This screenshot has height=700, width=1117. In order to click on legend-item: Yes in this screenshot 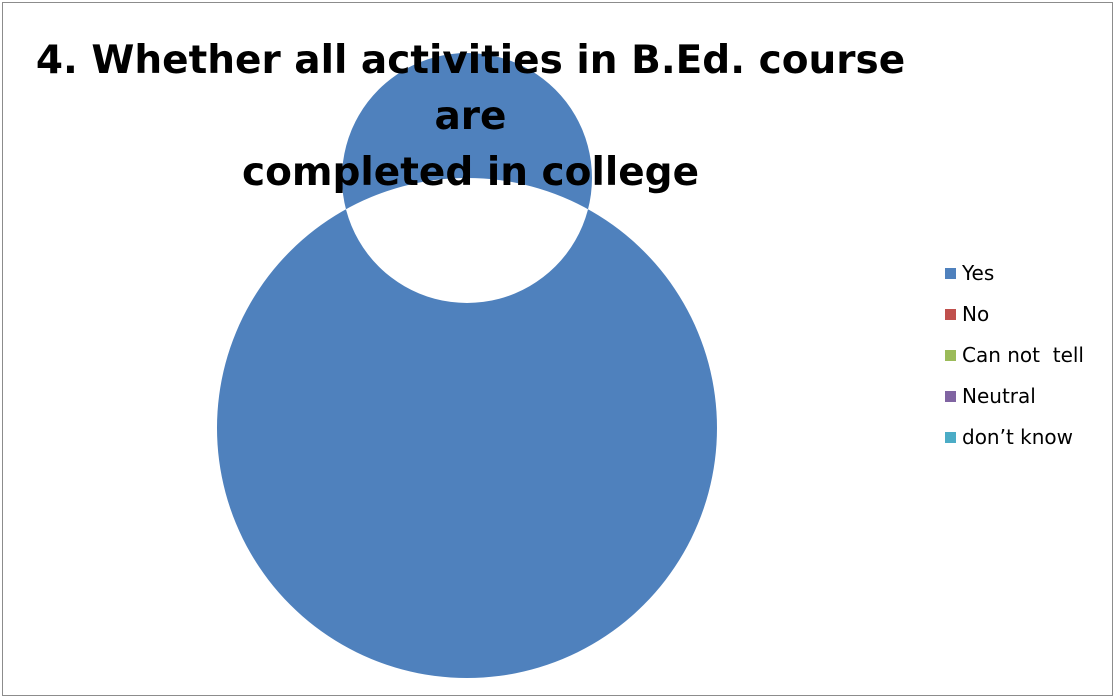, I will do `click(1014, 273)`.